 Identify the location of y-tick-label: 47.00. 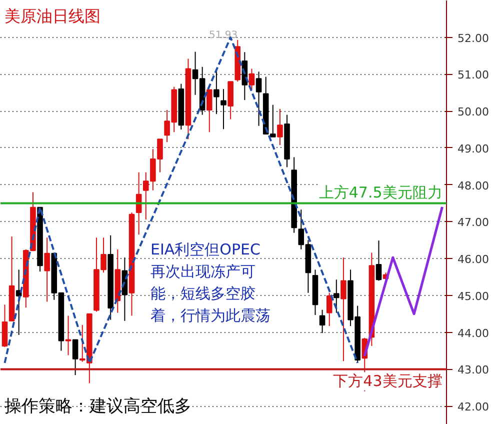
(473, 223).